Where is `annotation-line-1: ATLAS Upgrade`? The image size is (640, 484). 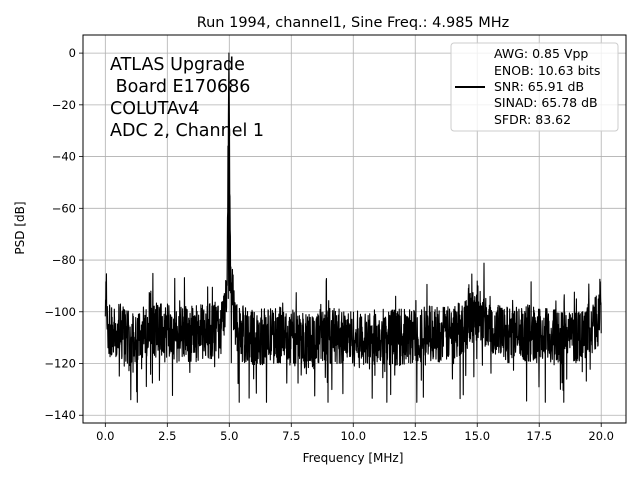 annotation-line-1: ATLAS Upgrade is located at coordinates (177, 65).